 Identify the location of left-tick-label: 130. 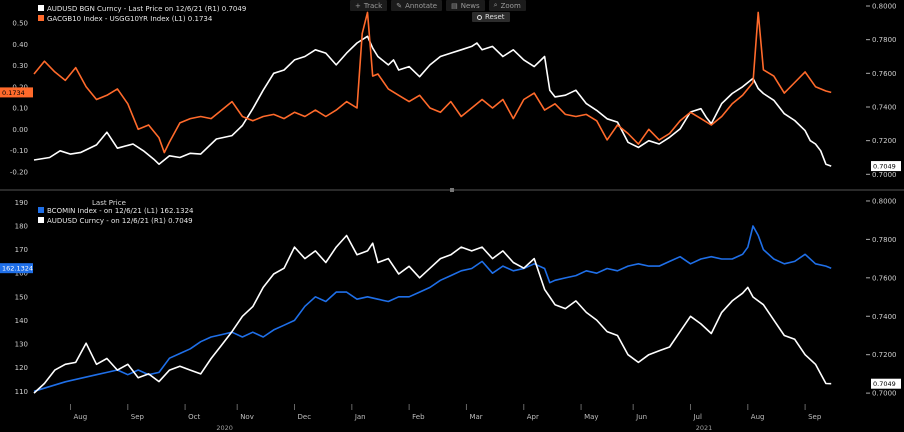
(21, 345).